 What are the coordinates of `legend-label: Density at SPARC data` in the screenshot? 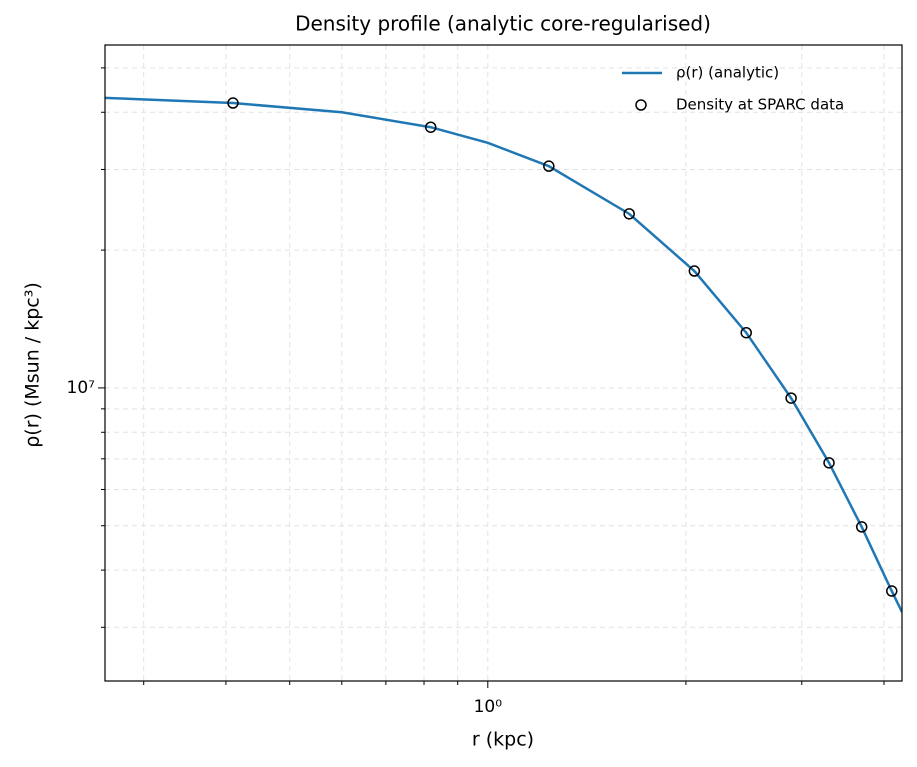 It's located at (760, 105).